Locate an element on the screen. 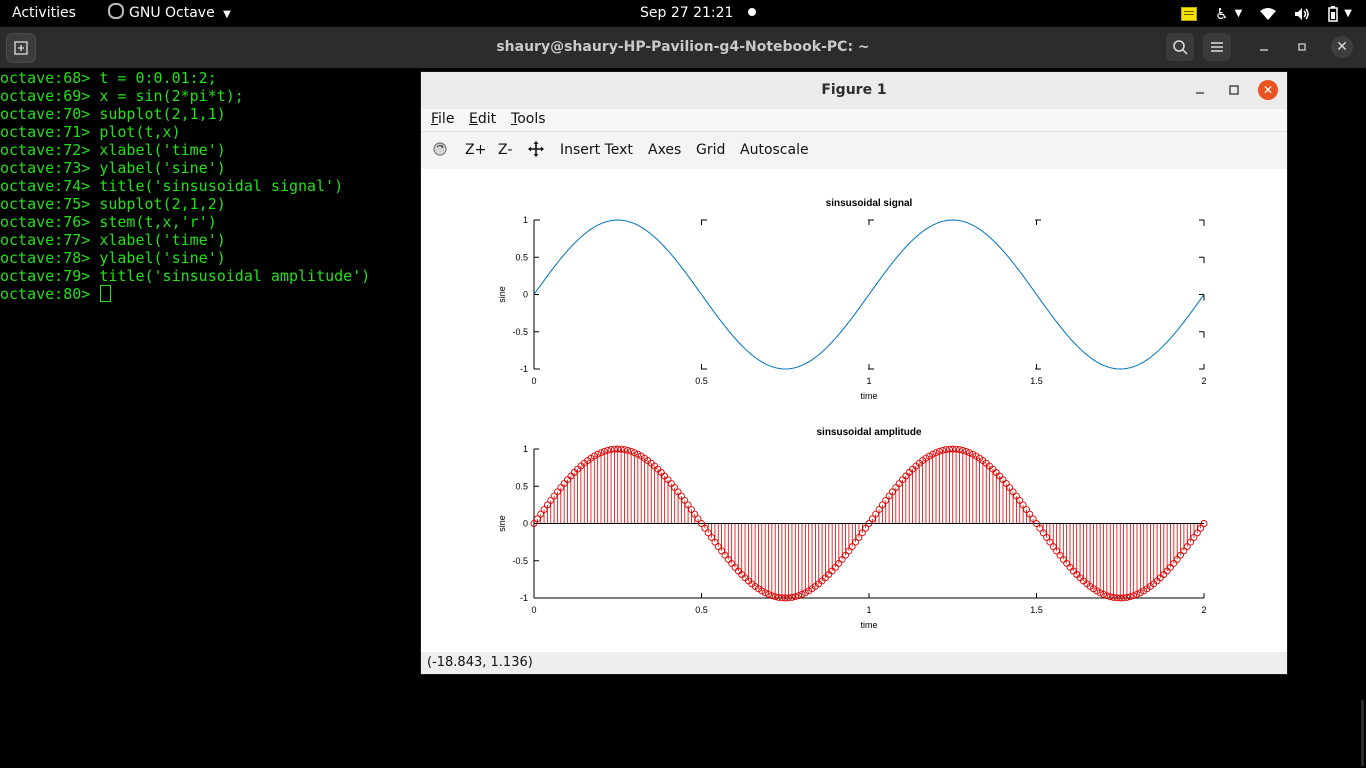 This screenshot has width=1366, height=768. grid-button: Grid is located at coordinates (711, 150).